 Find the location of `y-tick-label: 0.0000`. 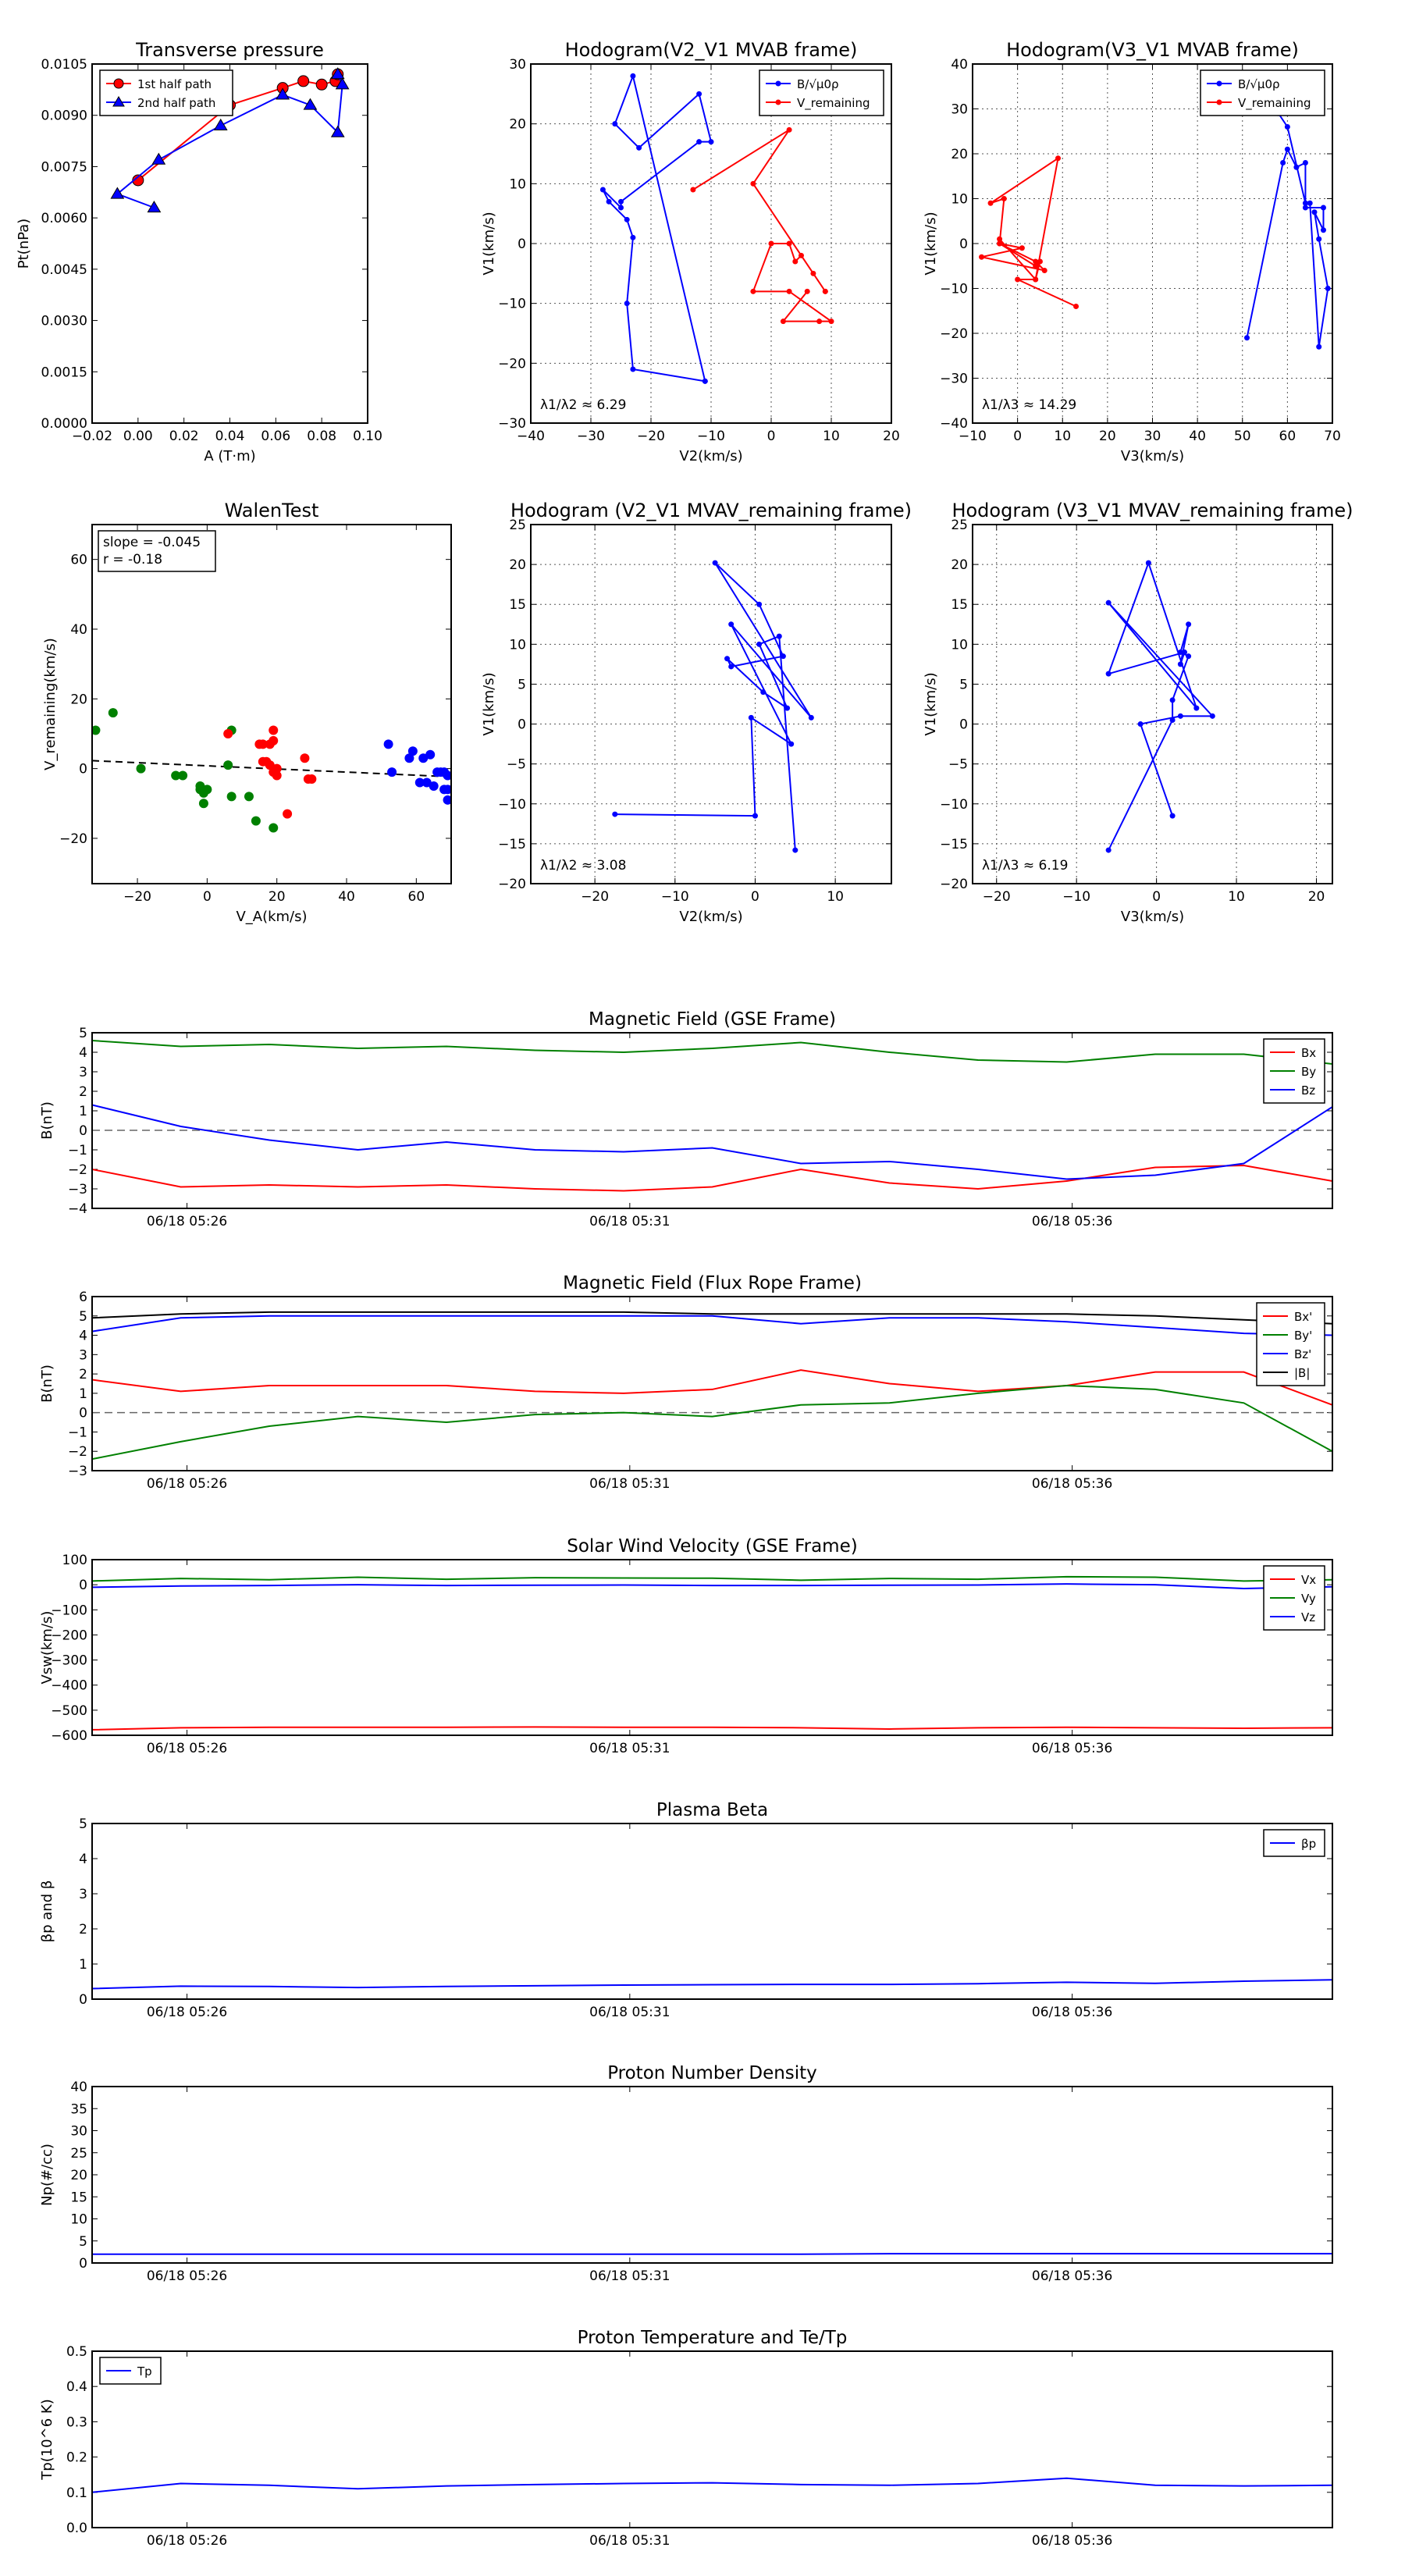

y-tick-label: 0.0000 is located at coordinates (64, 424).